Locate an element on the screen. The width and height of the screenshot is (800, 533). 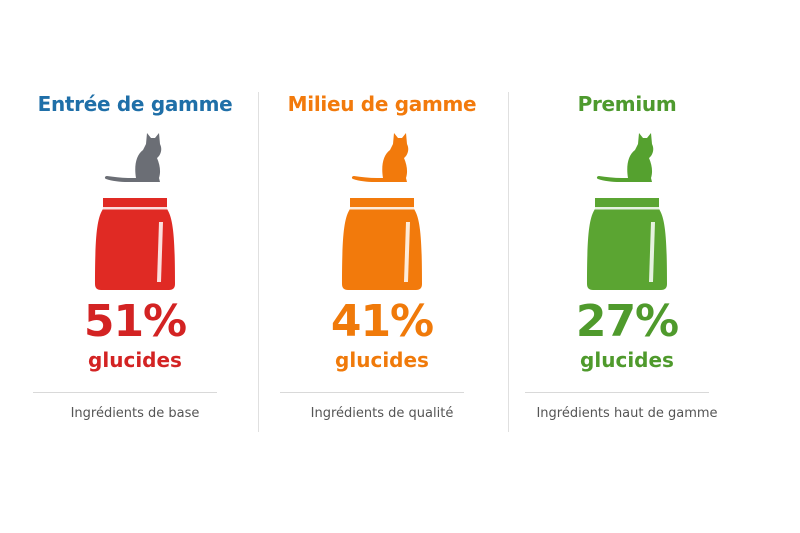
carb-percentage: 41% is located at coordinates (382, 321).